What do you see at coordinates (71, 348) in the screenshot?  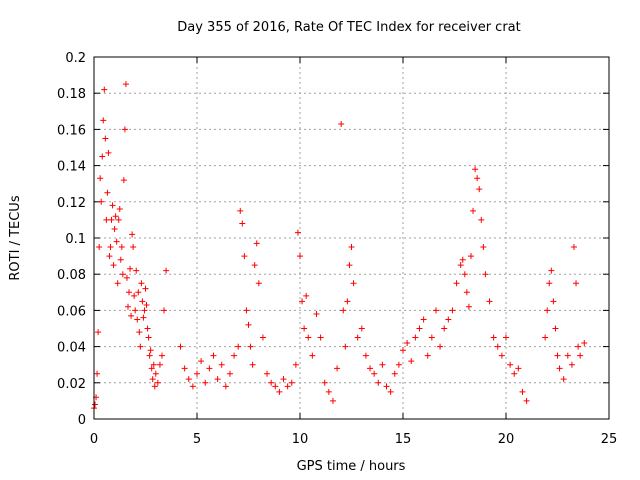 I see `y-tick-label: 0.04` at bounding box center [71, 348].